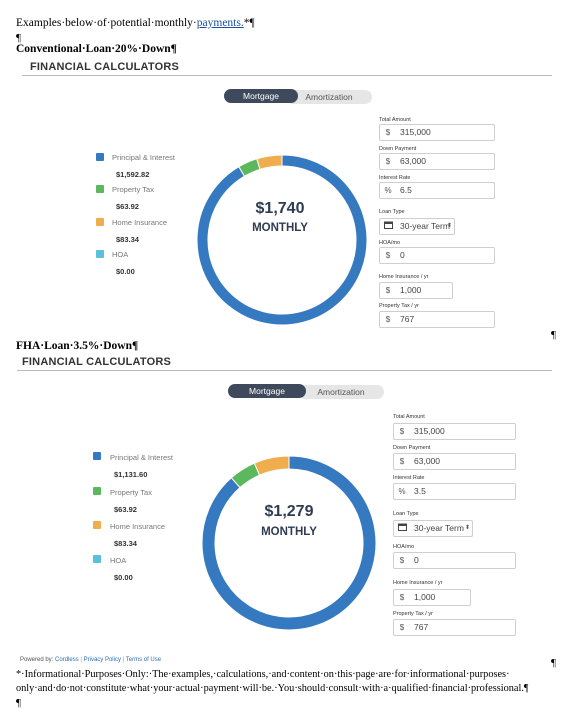  I want to click on terms-of-use-link: Terms of Use, so click(143, 660).